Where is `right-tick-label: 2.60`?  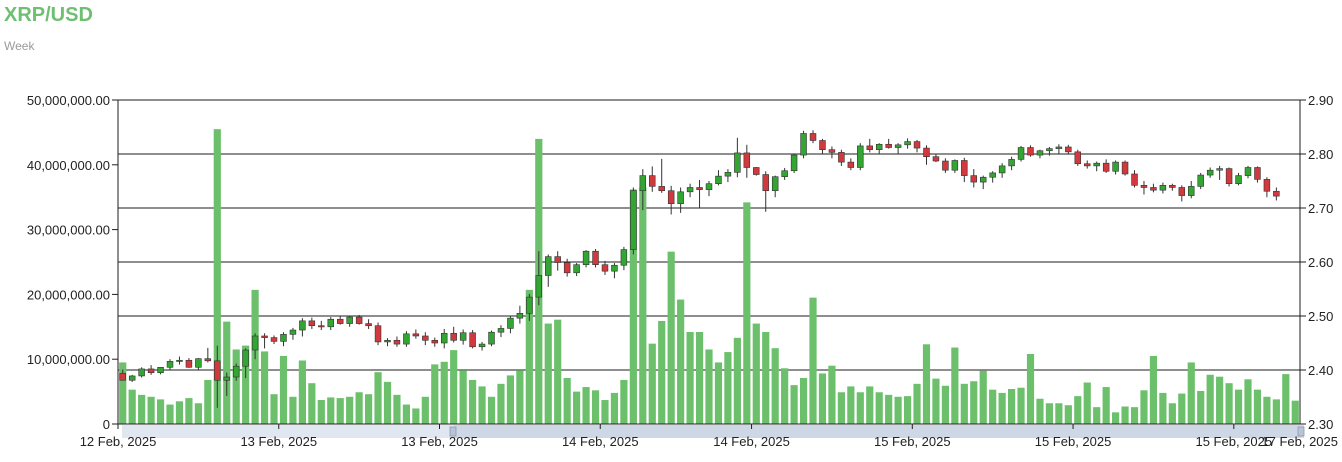
right-tick-label: 2.60 is located at coordinates (1320, 262).